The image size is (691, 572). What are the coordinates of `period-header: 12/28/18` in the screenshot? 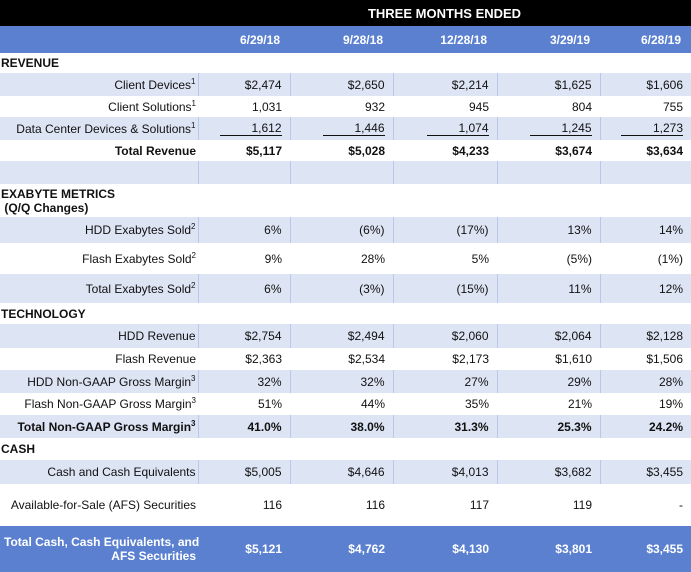 It's located at (445, 39).